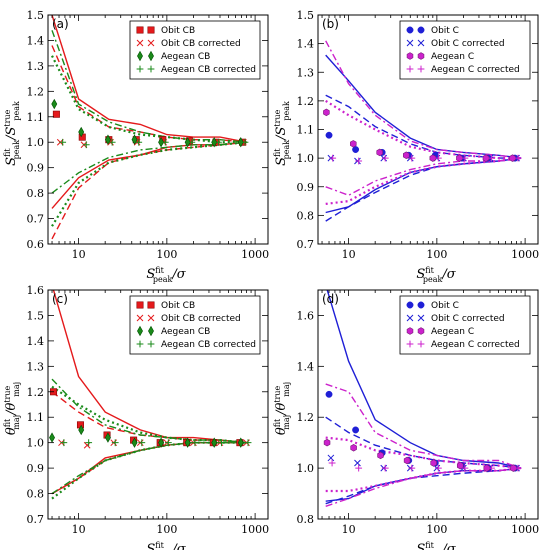  Describe the element at coordinates (423, 487) in the screenshot. I see `series-line-magenta-dashdot-lower` at that location.